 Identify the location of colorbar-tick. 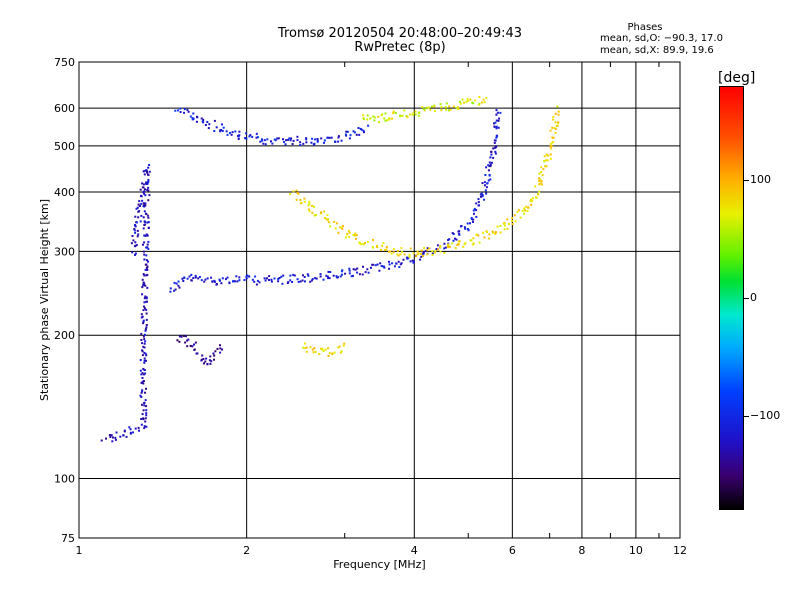
(746, 181).